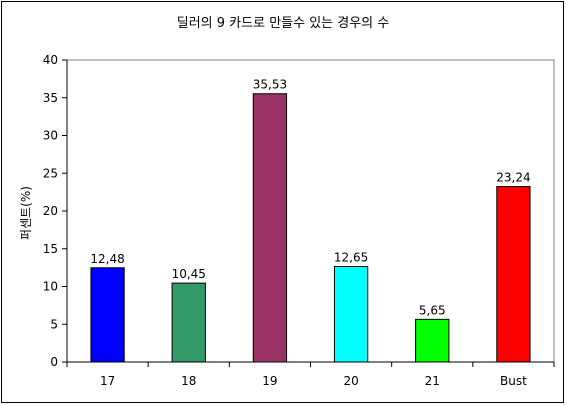 This screenshot has height=406, width=567. What do you see at coordinates (432, 310) in the screenshot?
I see `data-label: 5,65` at bounding box center [432, 310].